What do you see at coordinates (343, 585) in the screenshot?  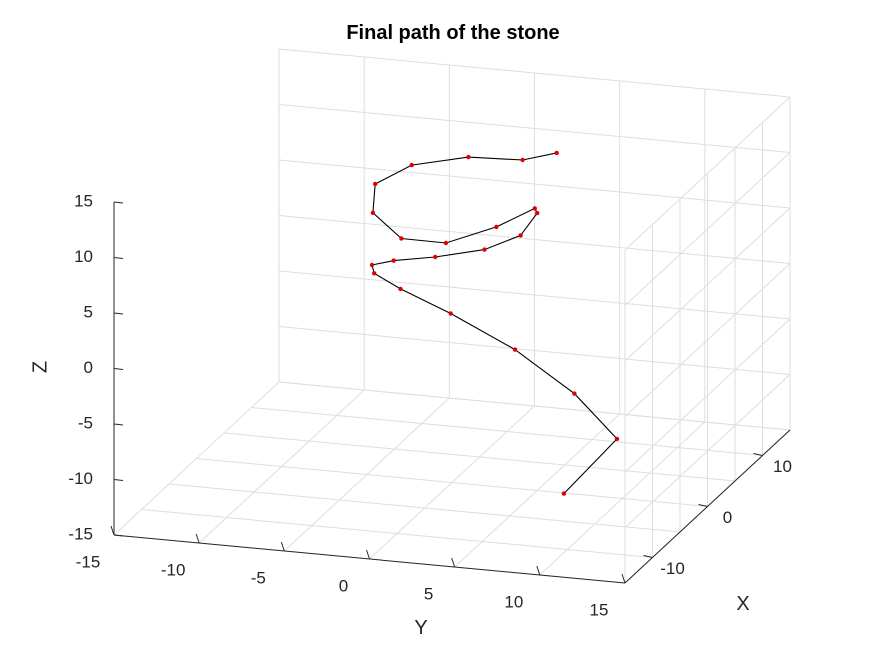 I see `y-tick-label: 0` at bounding box center [343, 585].